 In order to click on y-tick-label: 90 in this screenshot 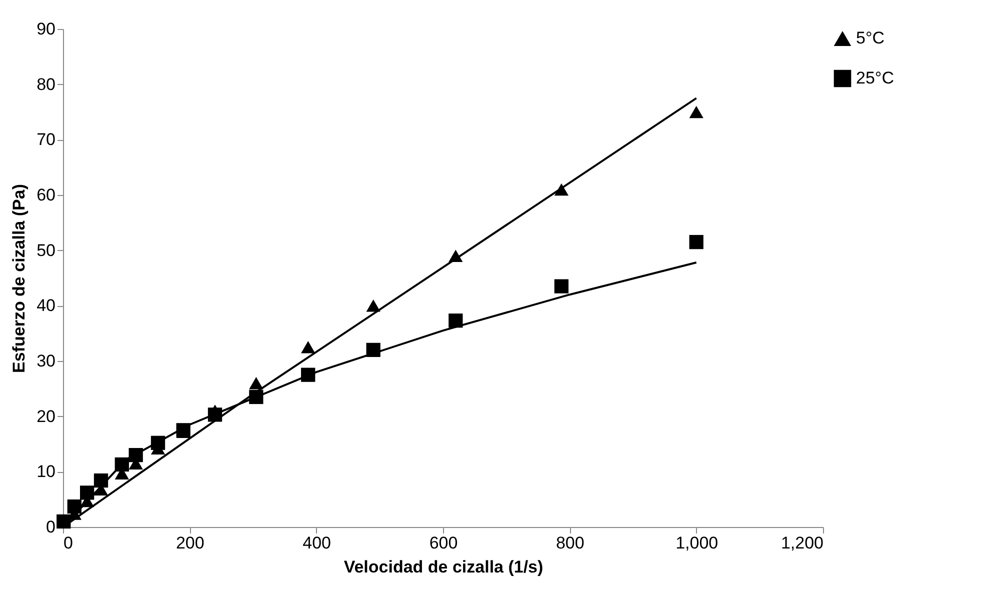, I will do `click(46, 29)`.